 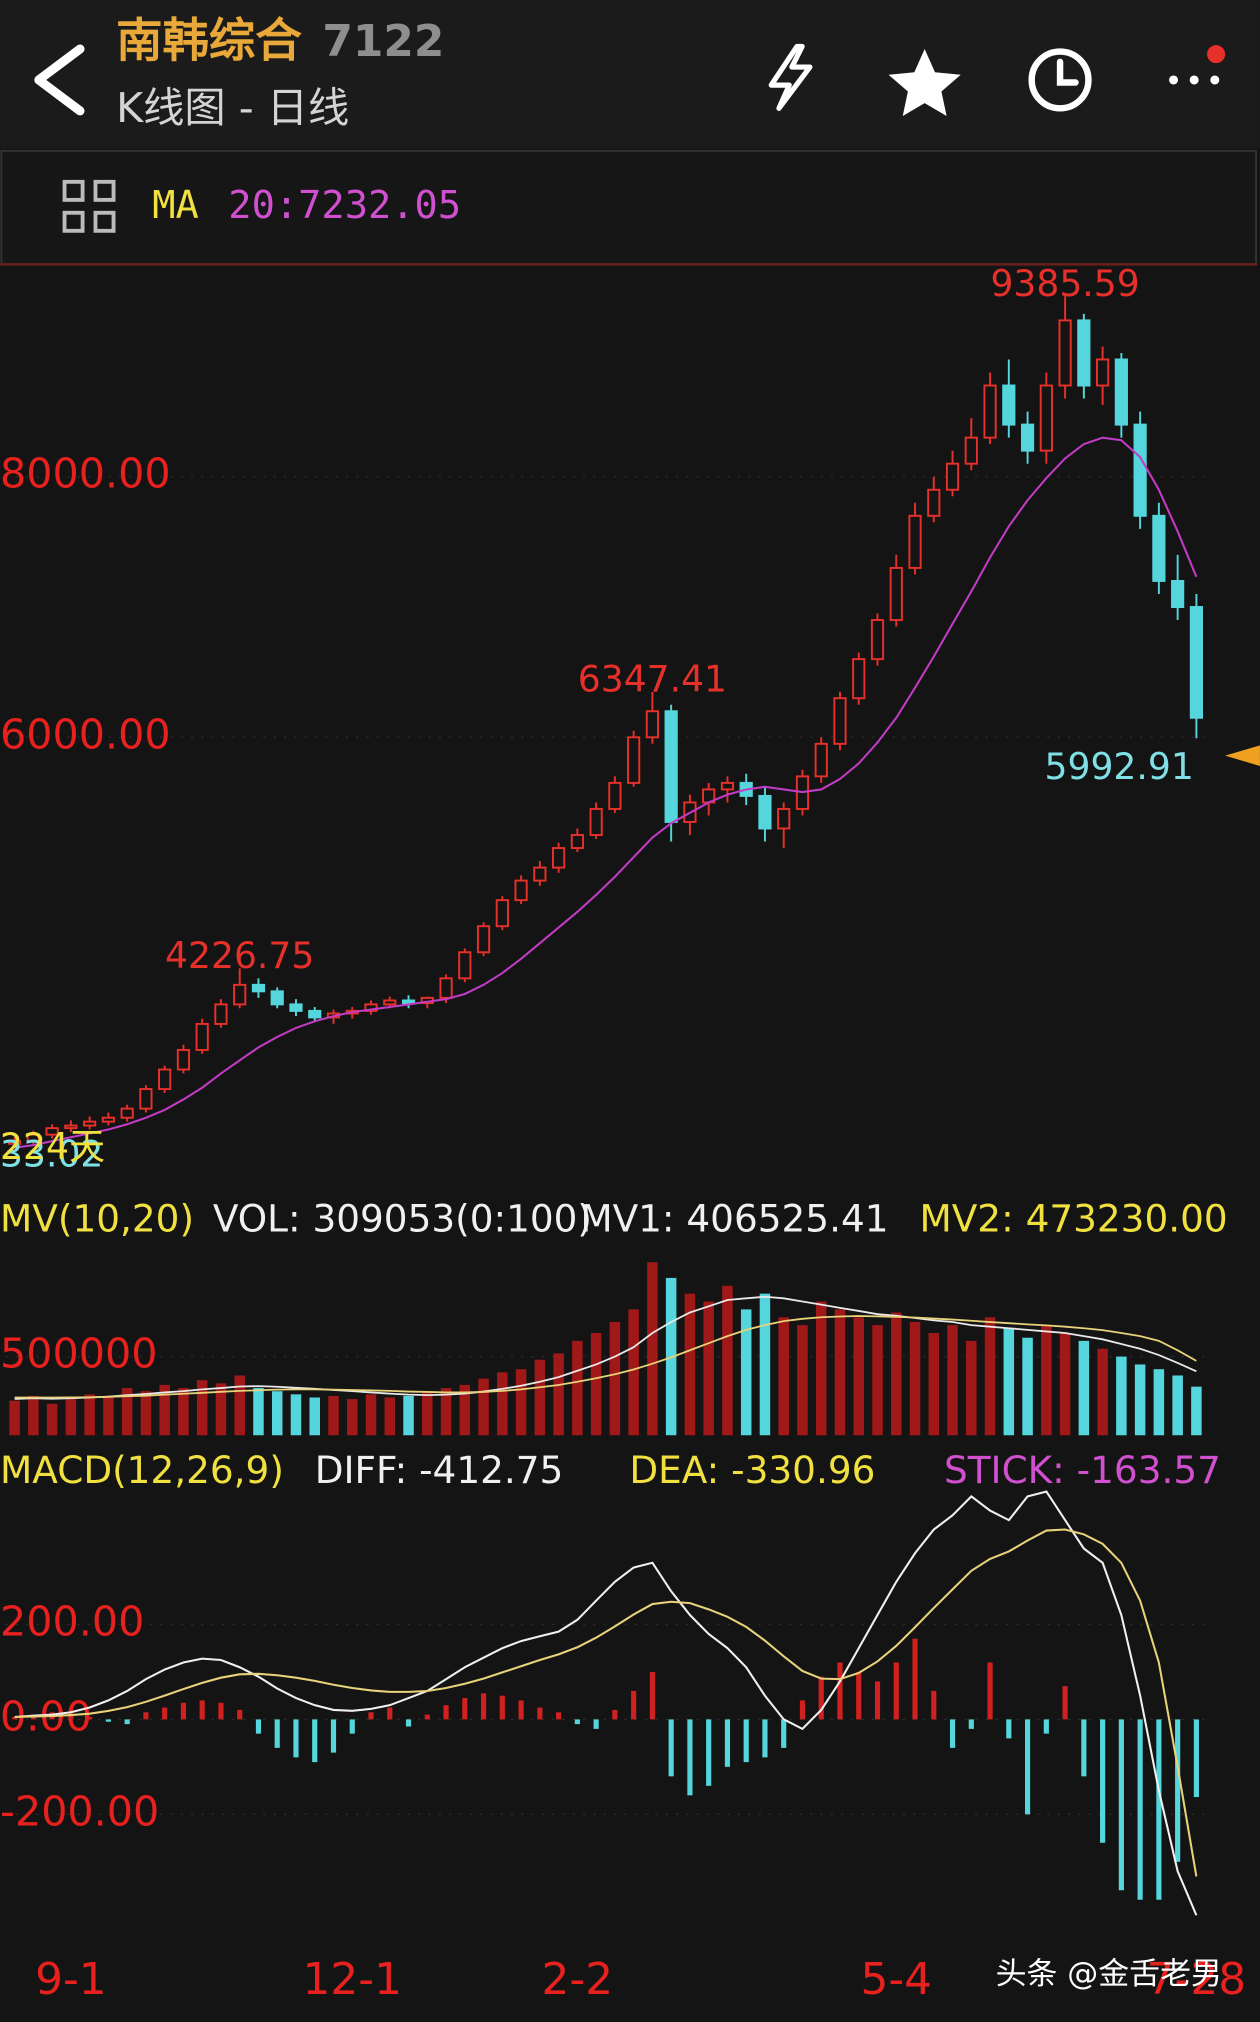 What do you see at coordinates (51, 1154) in the screenshot?
I see `range-low-label: 33.02` at bounding box center [51, 1154].